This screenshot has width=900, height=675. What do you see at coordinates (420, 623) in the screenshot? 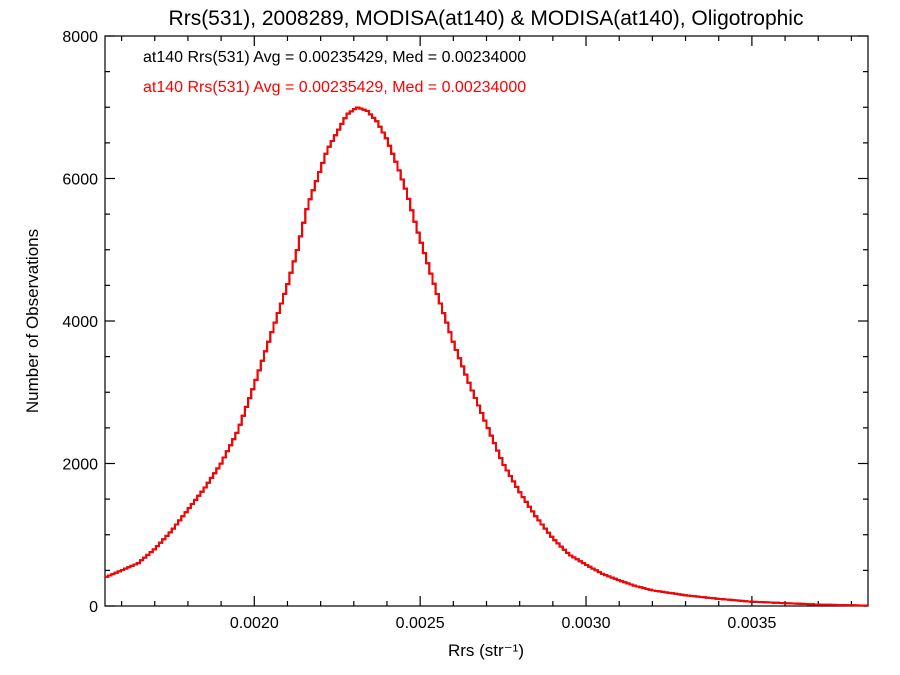
I see `x-tick-label: 0.0025` at bounding box center [420, 623].